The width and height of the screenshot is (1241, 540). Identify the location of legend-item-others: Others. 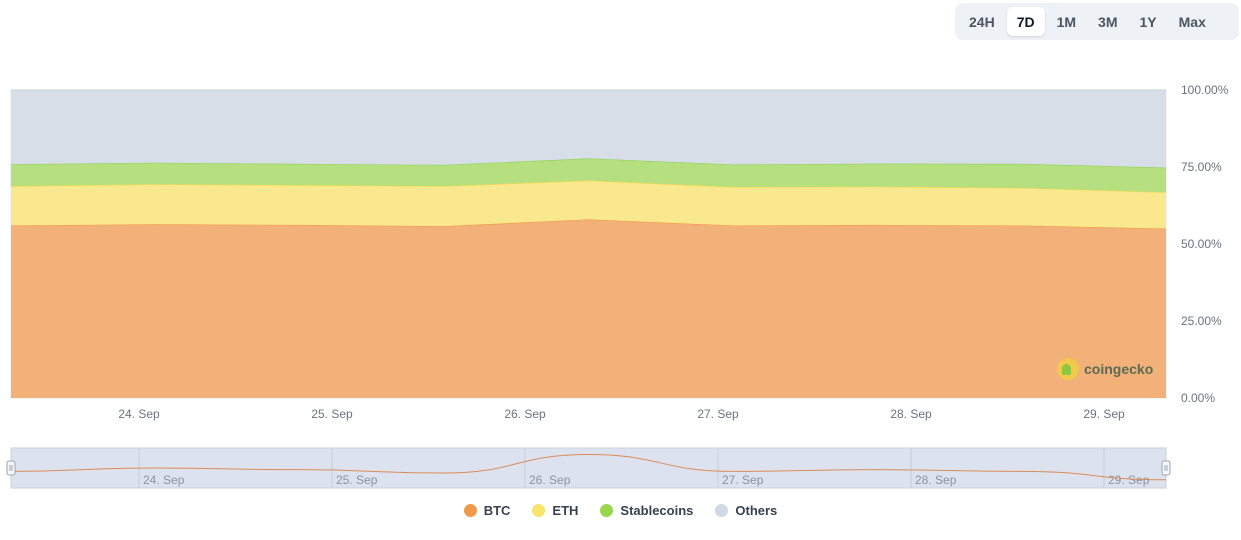
(746, 510).